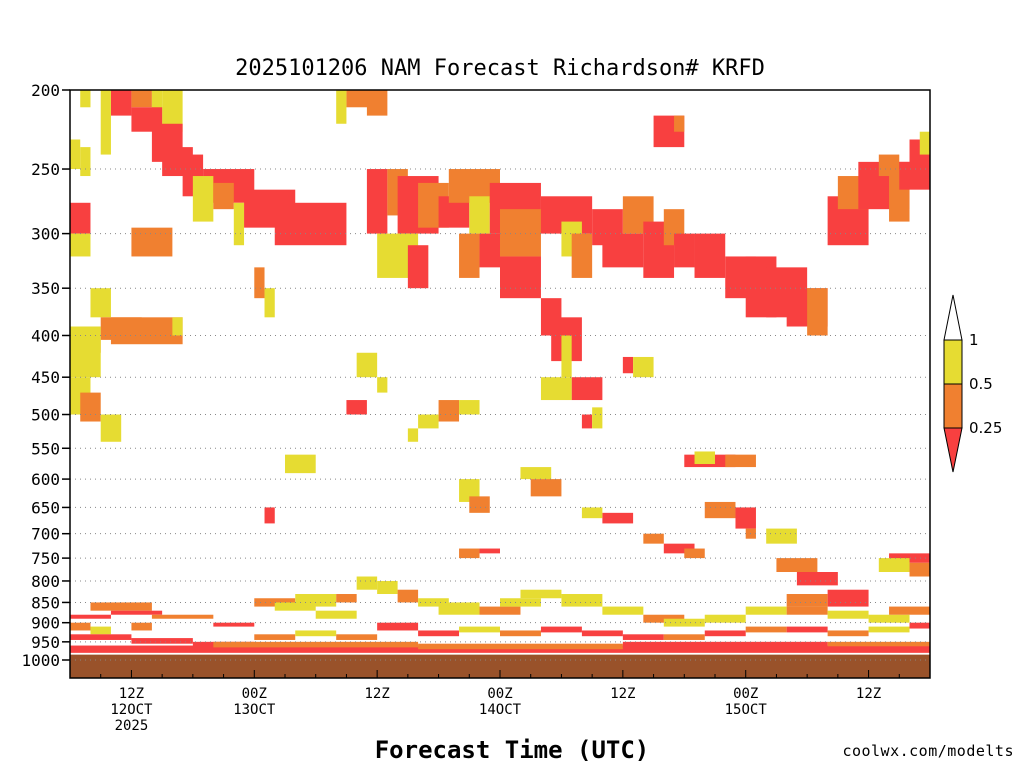 This screenshot has width=1024, height=768. Describe the element at coordinates (45, 234) in the screenshot. I see `y-tick-label: 300` at that location.